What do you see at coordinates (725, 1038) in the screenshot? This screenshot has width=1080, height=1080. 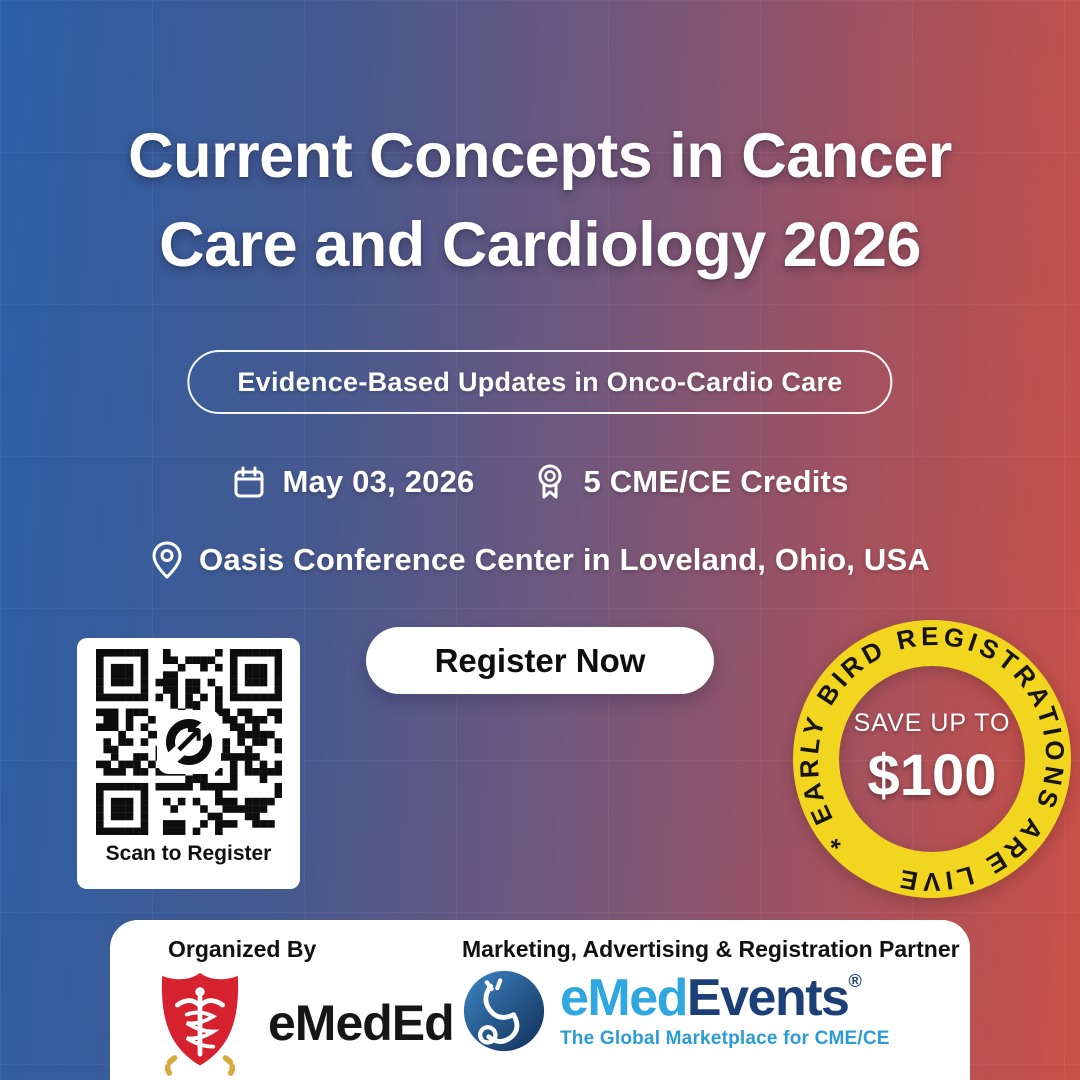 I see `partner-tagline: The Global Marketplace for CME/CE` at bounding box center [725, 1038].